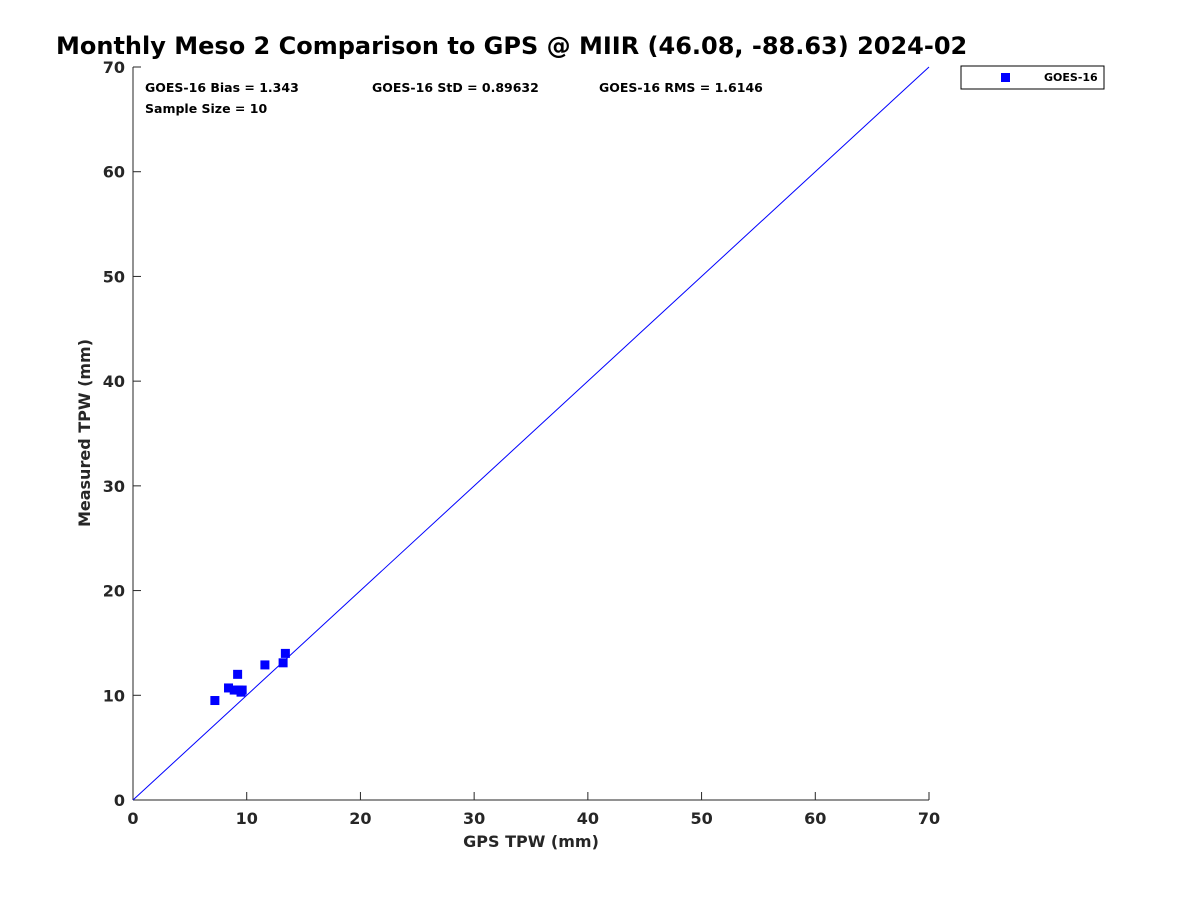 Image resolution: width=1200 pixels, height=900 pixels. What do you see at coordinates (681, 87) in the screenshot?
I see `stat-rms: GOES-16 RMS = 1.6146` at bounding box center [681, 87].